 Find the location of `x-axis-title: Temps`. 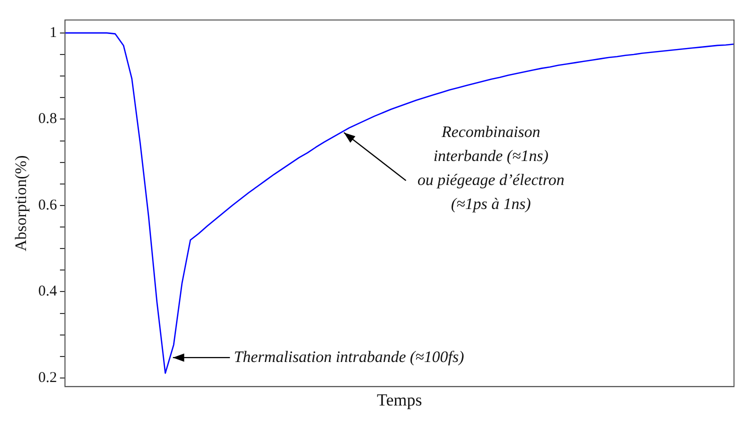

x-axis-title: Temps is located at coordinates (399, 400).